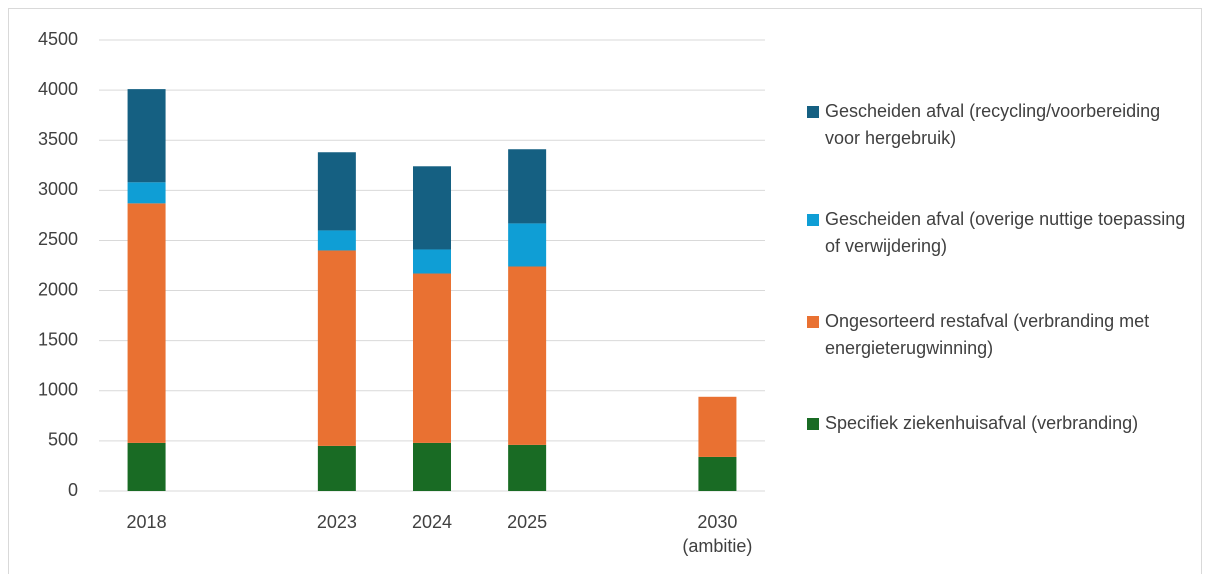  I want to click on legend-label: Specifiek ziekenhuisafval (verbranding), so click(982, 423).